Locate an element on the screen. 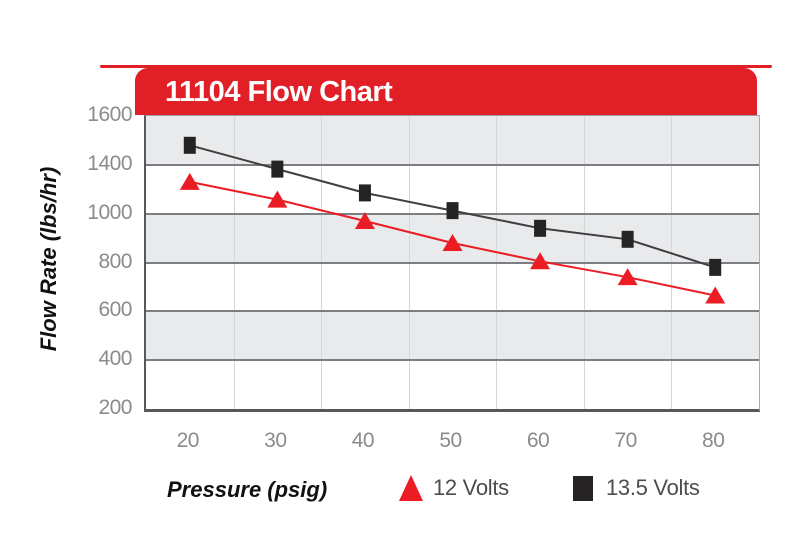 The image size is (800, 554). x-tick-label: 50 is located at coordinates (450, 440).